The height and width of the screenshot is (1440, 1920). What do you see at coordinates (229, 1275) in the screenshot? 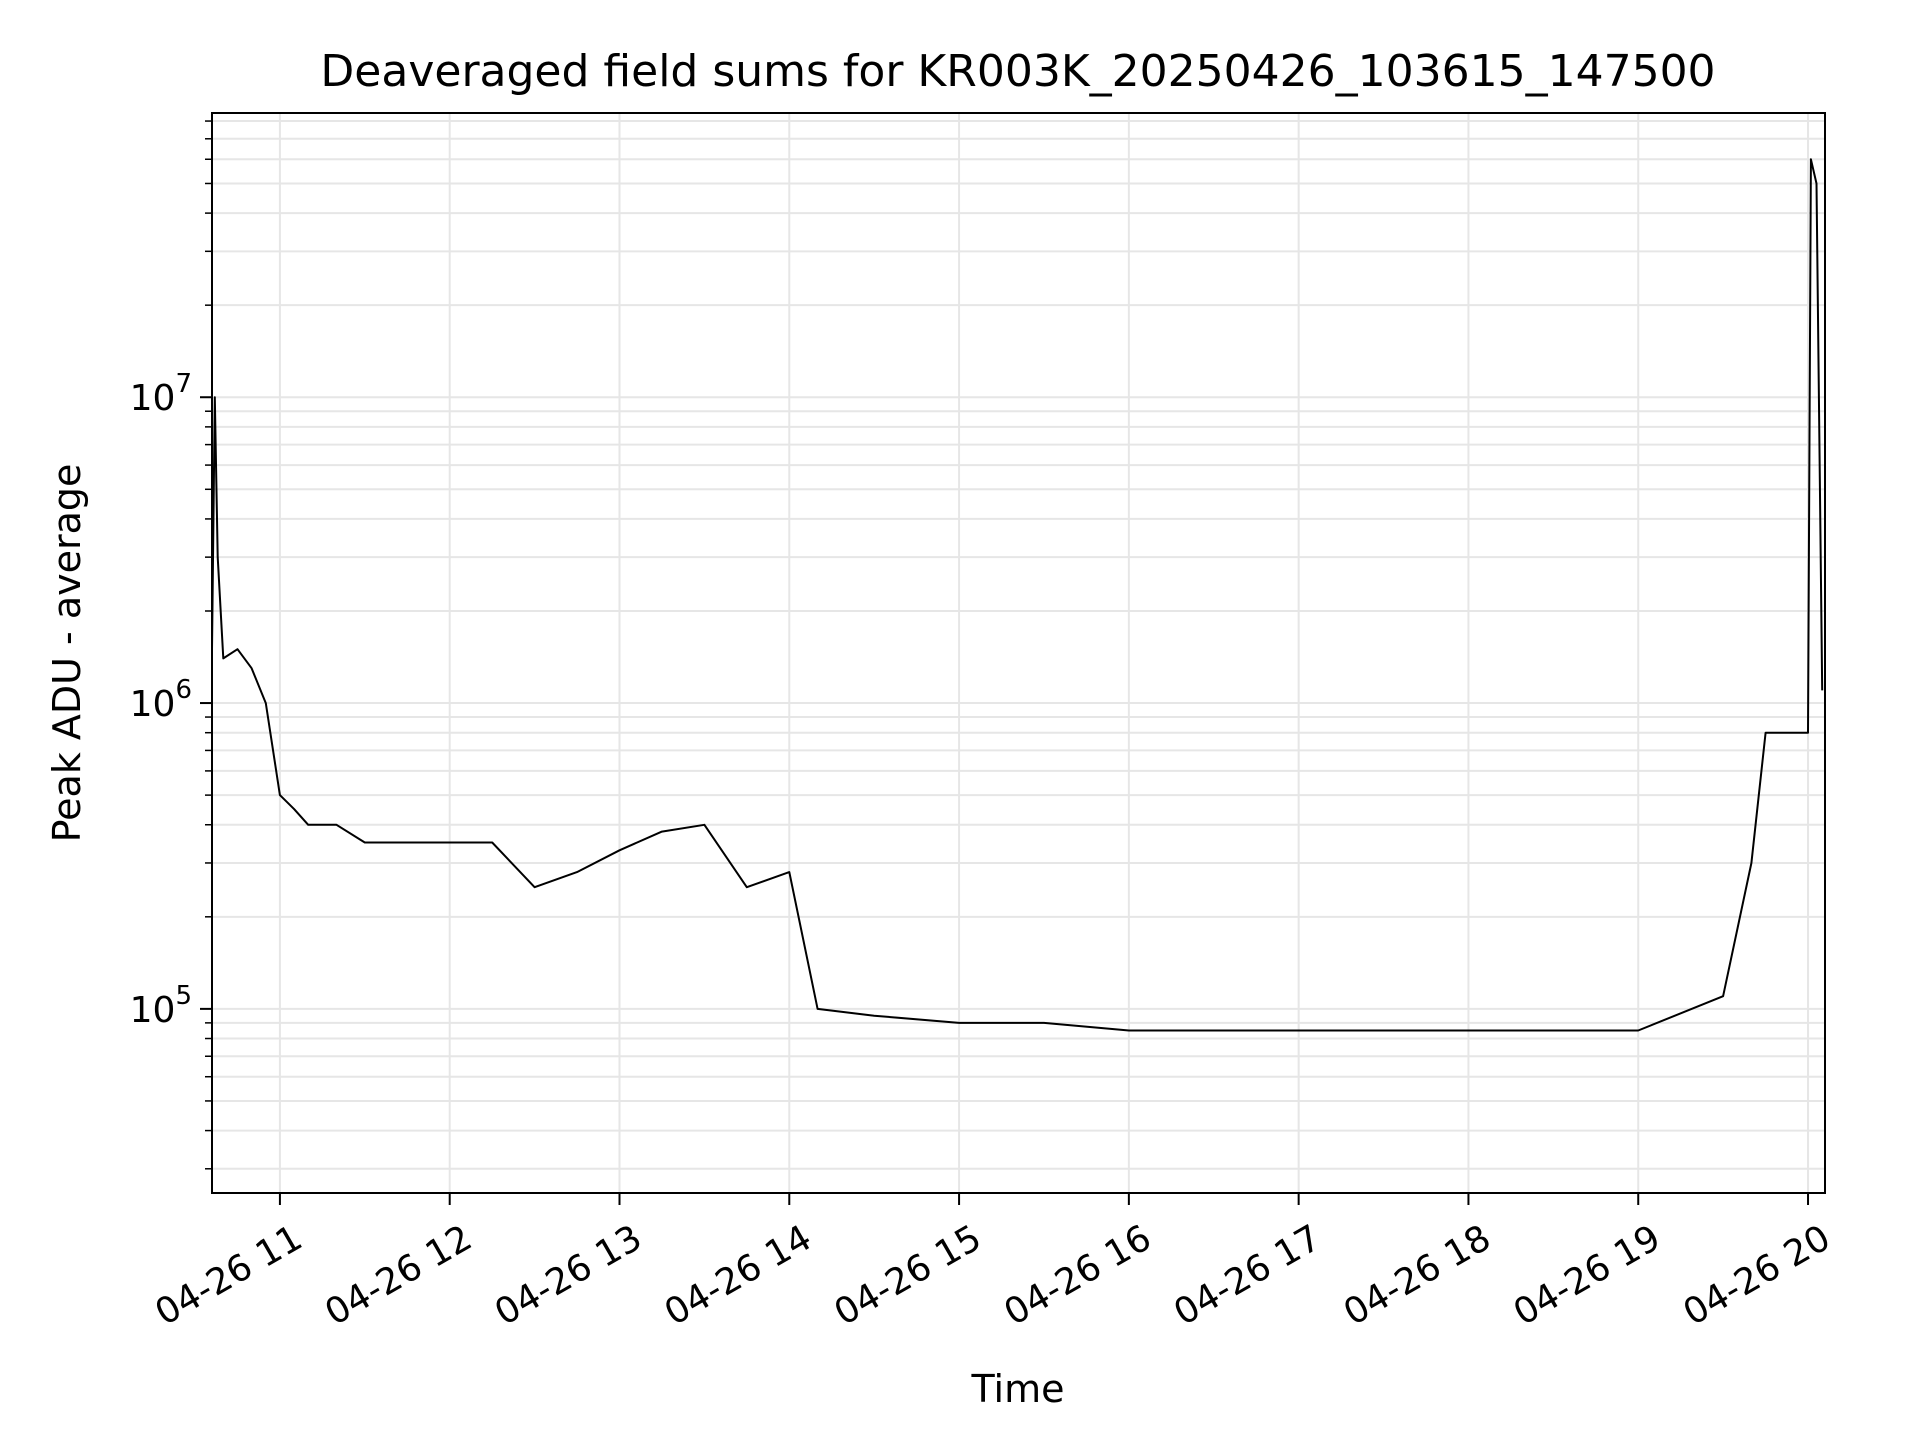
I see `x-tick-label: 04-26 11` at bounding box center [229, 1275].